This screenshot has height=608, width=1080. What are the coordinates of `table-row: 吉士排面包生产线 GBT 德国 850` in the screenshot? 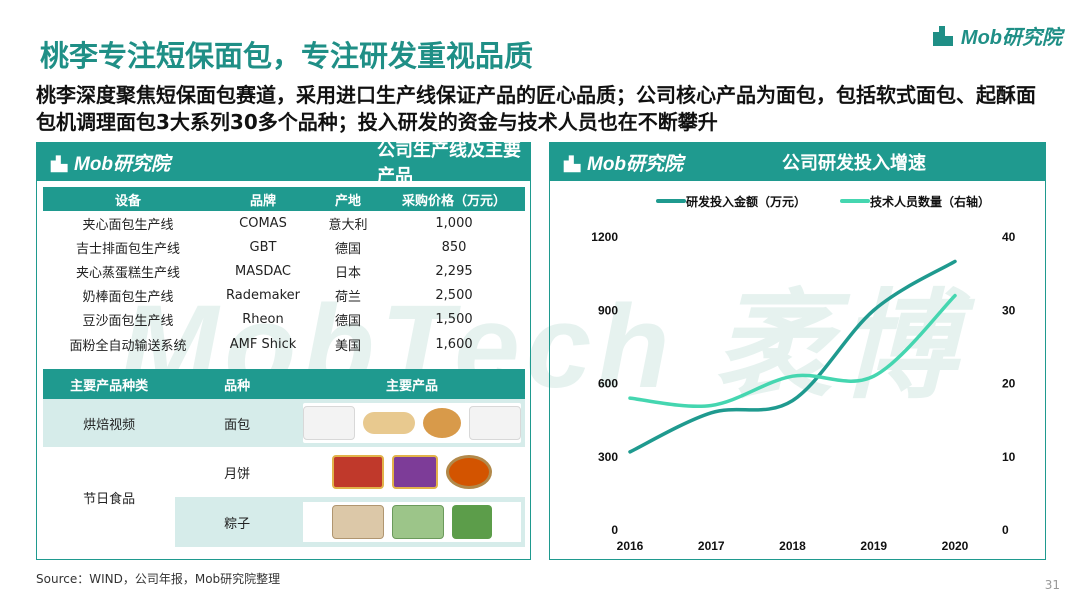 It's located at (284, 247).